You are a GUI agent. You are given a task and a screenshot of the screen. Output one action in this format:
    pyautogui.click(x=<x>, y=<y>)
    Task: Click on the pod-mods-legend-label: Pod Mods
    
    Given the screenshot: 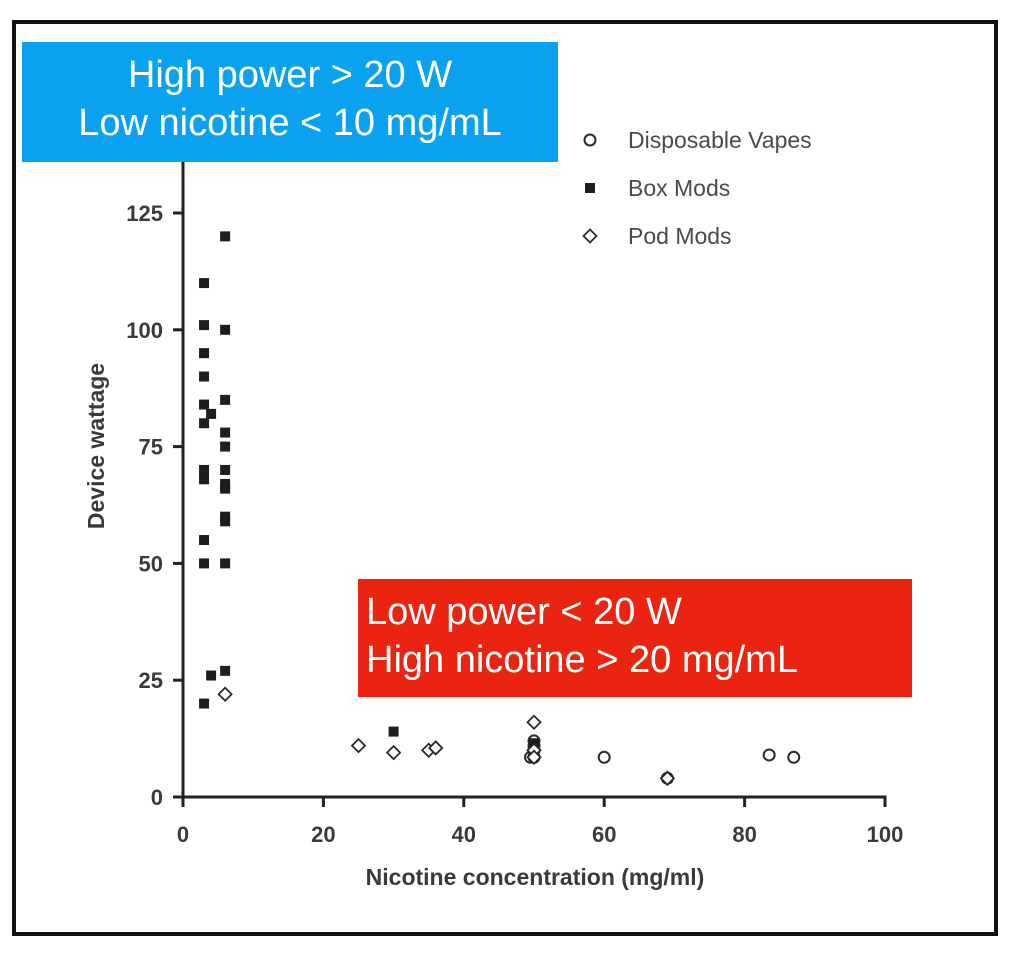 What is the action you would take?
    pyautogui.click(x=680, y=236)
    